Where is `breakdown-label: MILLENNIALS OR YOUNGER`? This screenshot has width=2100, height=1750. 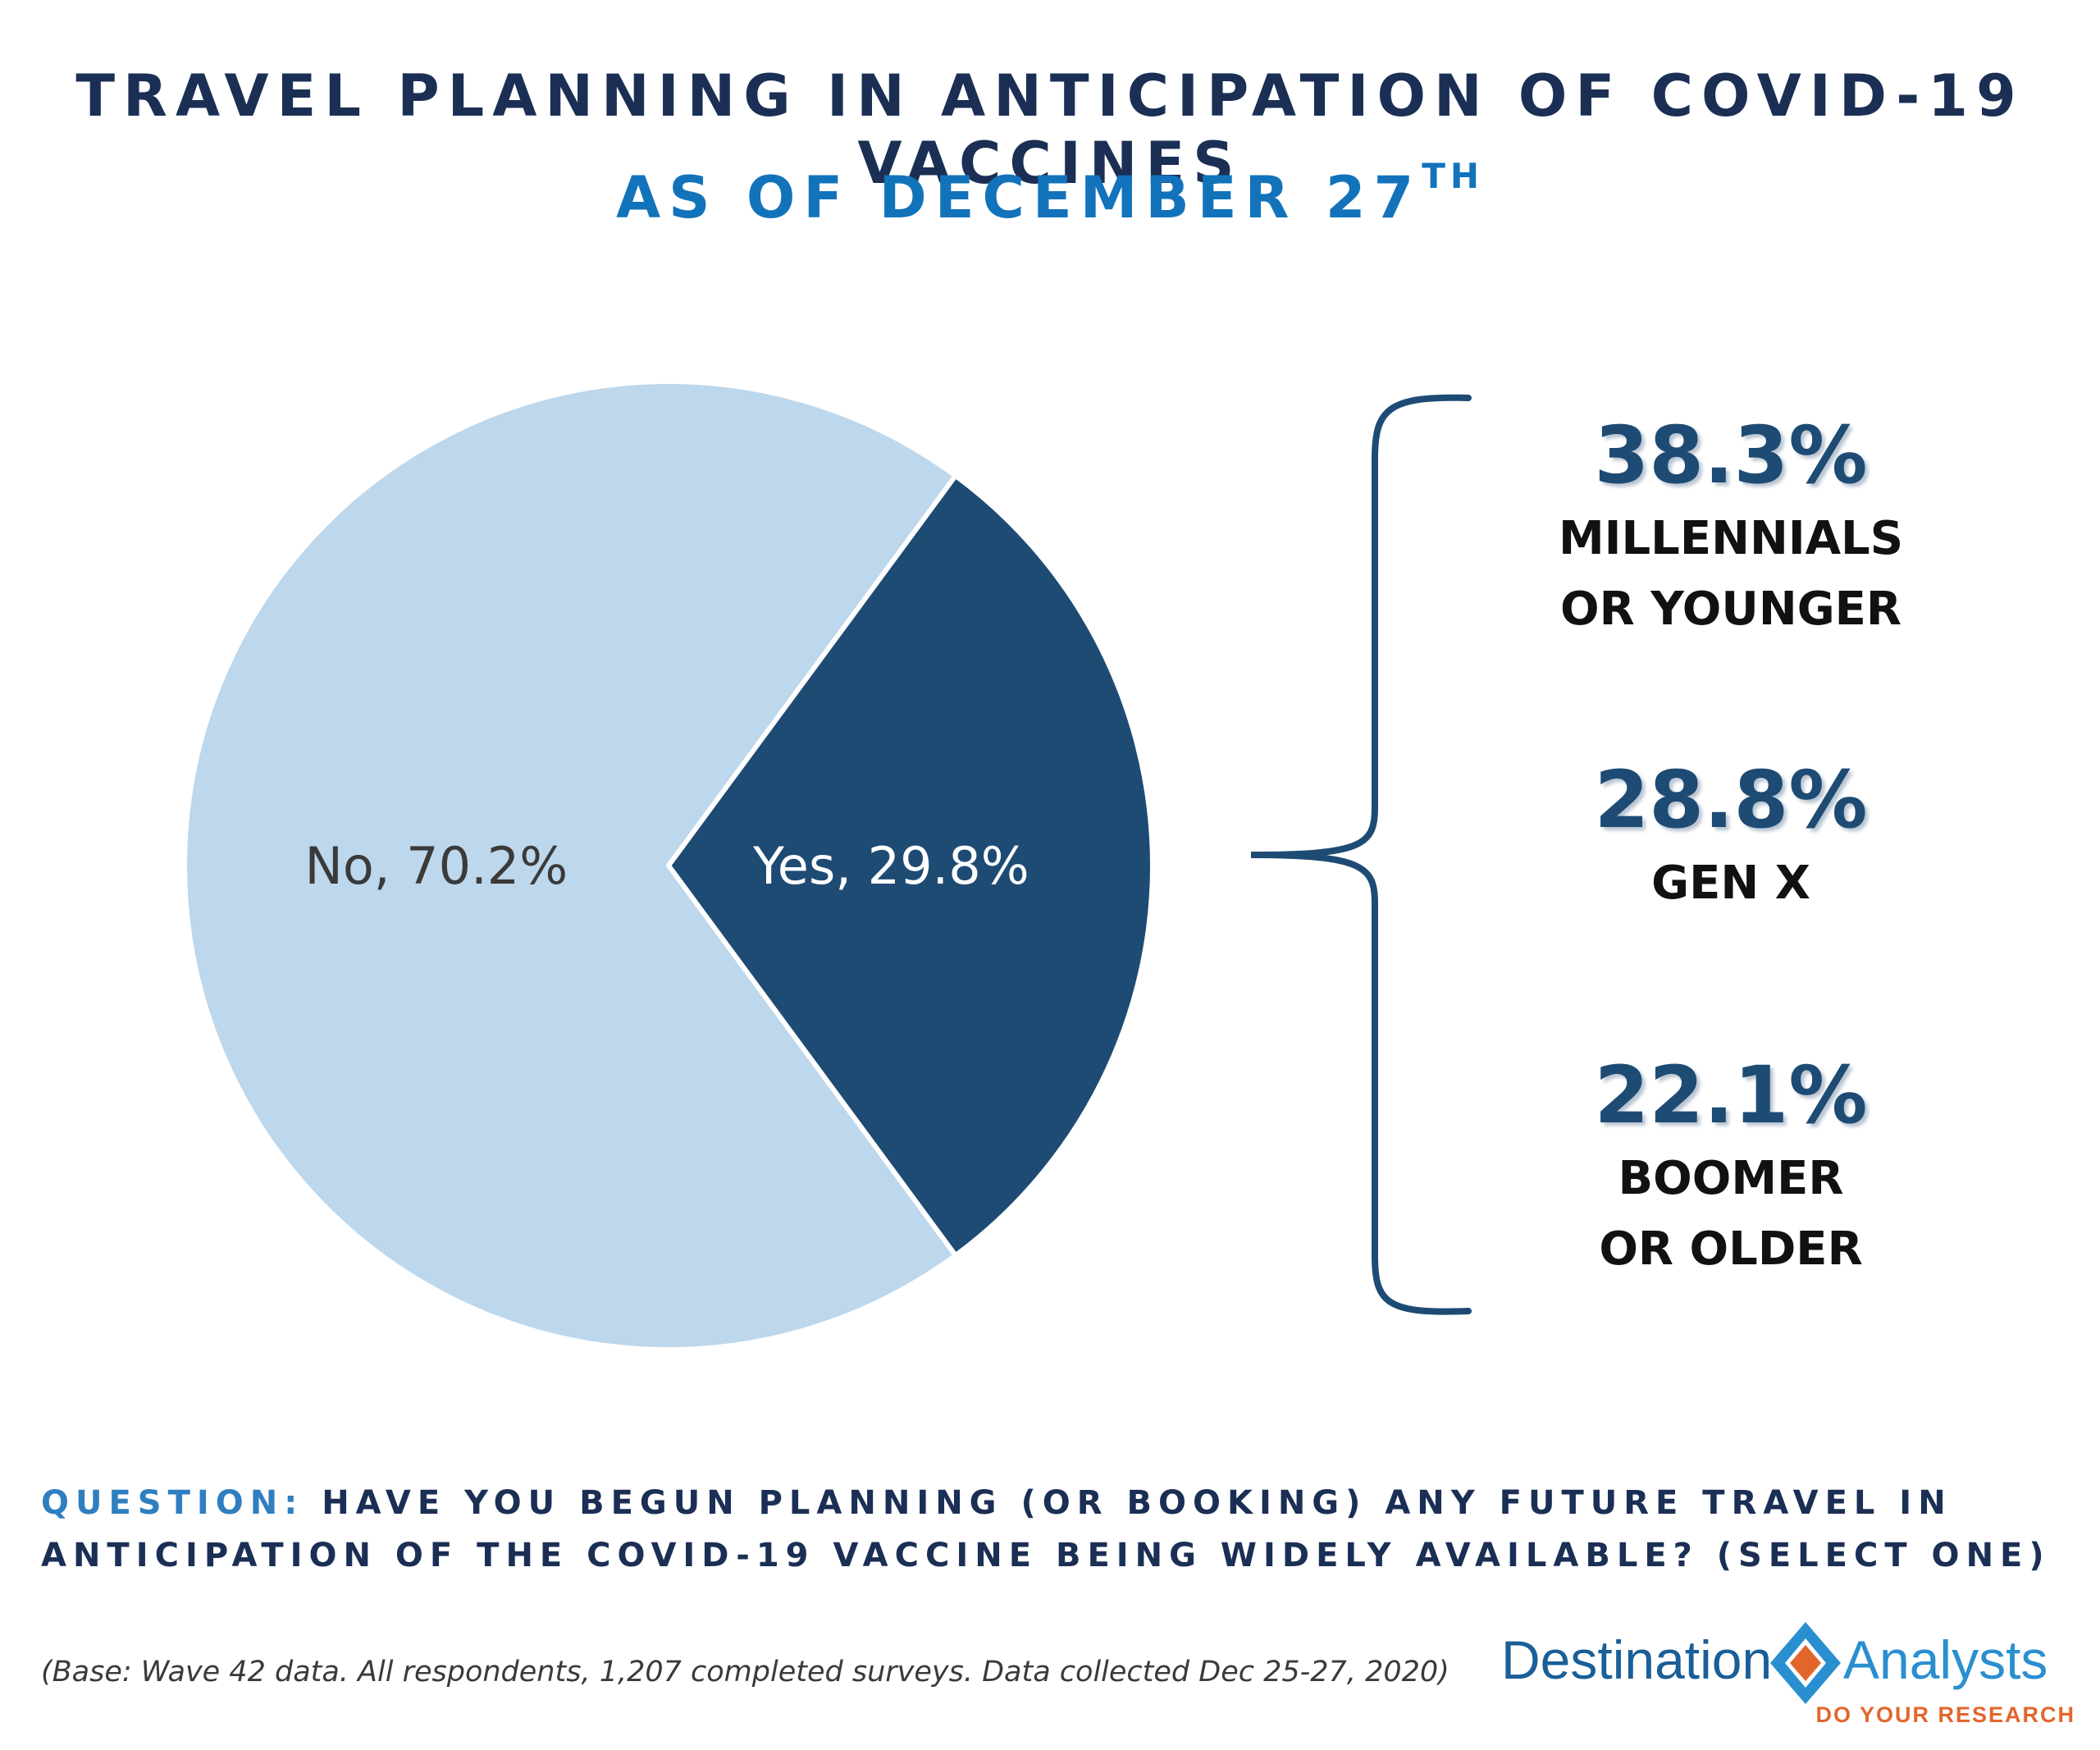 breakdown-label: MILLENNIALS OR YOUNGER is located at coordinates (1731, 574).